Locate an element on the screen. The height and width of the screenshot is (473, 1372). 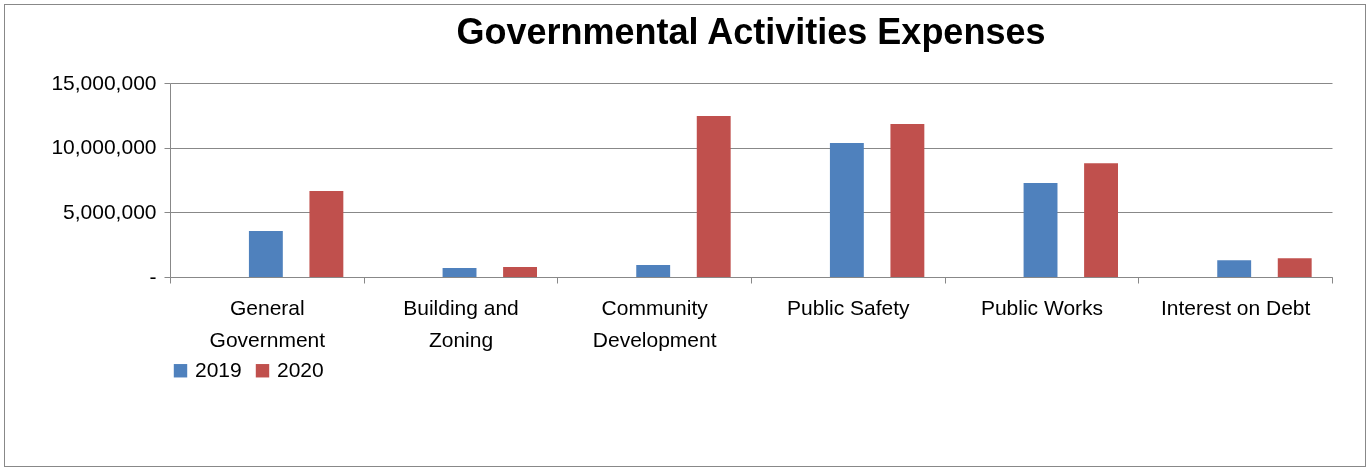
x-tick-label: Public Safety is located at coordinates (849, 307).